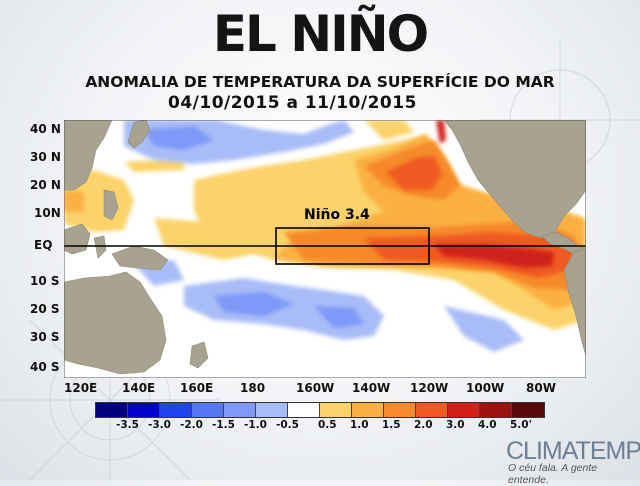 The width and height of the screenshot is (640, 486). What do you see at coordinates (47, 213) in the screenshot?
I see `lat-label-10n: 10N` at bounding box center [47, 213].